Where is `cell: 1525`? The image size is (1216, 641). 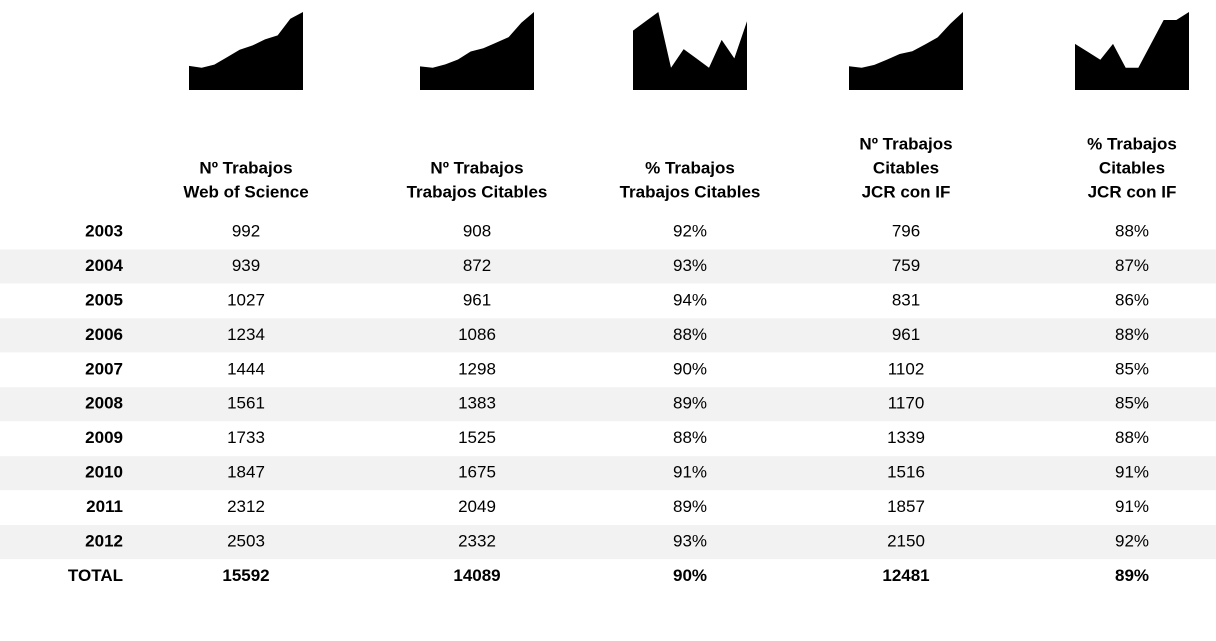 cell: 1525 is located at coordinates (477, 437).